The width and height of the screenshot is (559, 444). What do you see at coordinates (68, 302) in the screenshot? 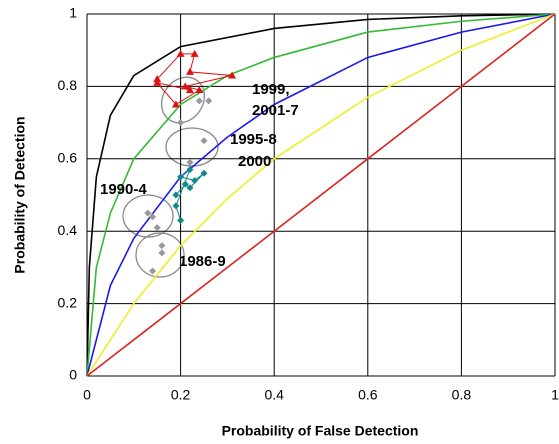
I see `y-tick-label: 0.2` at bounding box center [68, 302].